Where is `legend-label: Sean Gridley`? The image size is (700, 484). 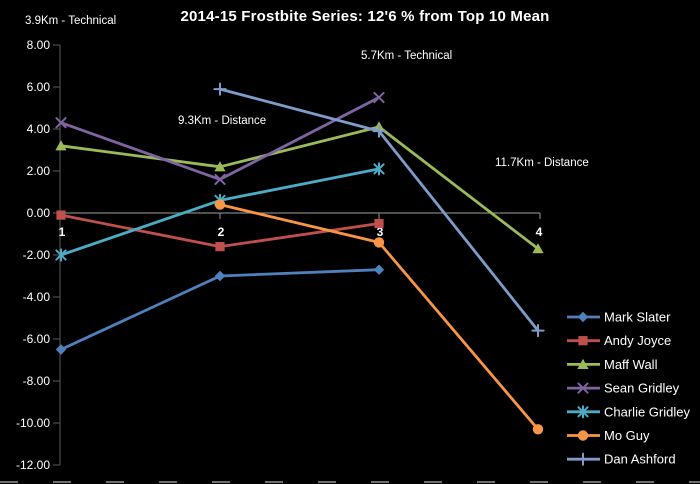 legend-label: Sean Gridley is located at coordinates (642, 388).